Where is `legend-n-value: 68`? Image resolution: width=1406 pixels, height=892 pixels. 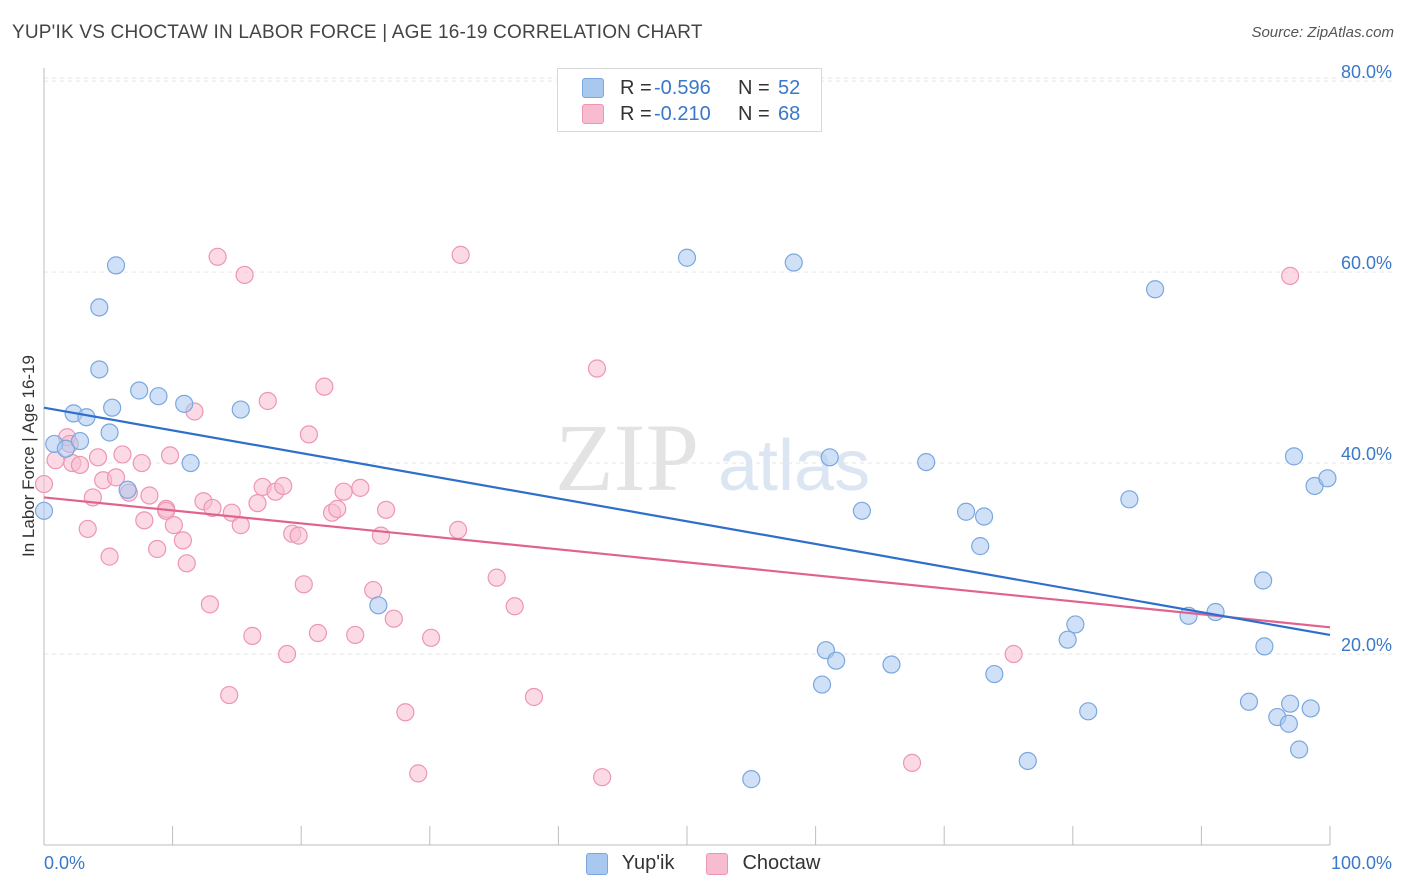
legend-n-value: 68 is located at coordinates (789, 113).